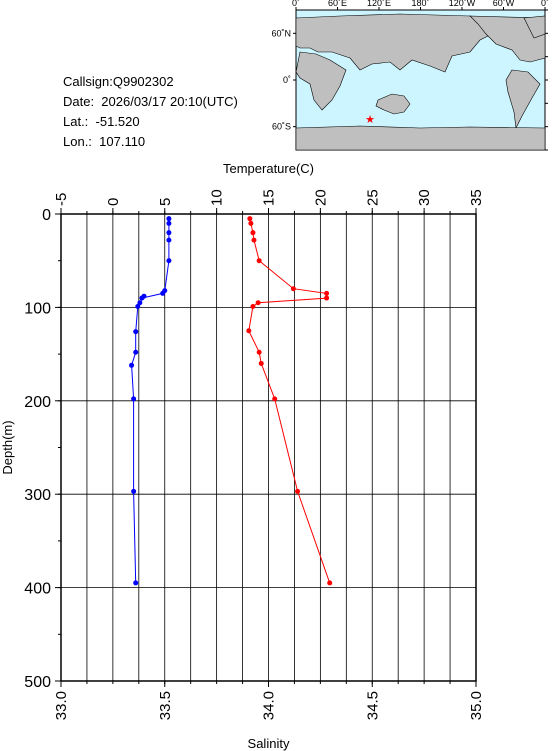 The width and height of the screenshot is (553, 751). I want to click on callsign-text: Callsign:Q9902302, so click(118, 81).